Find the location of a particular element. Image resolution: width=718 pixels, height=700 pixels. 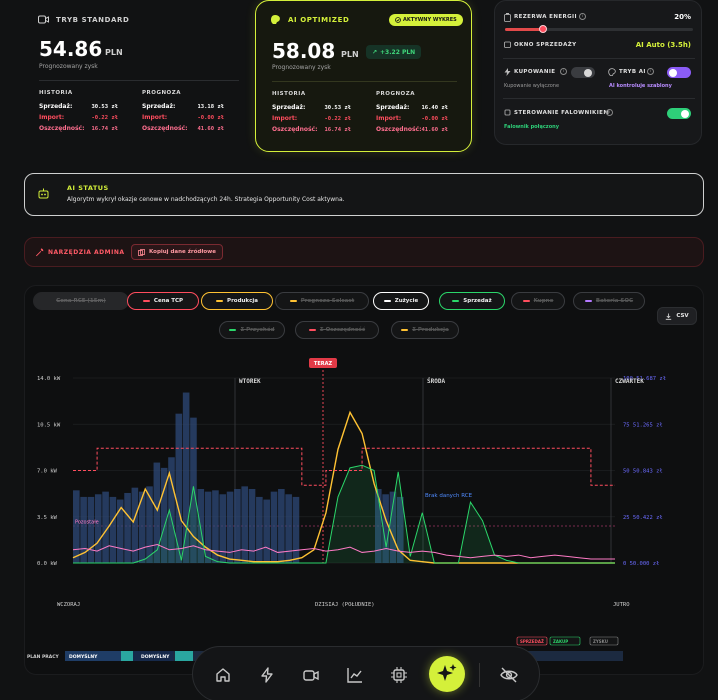

reserve-slider-handle is located at coordinates (542, 29).